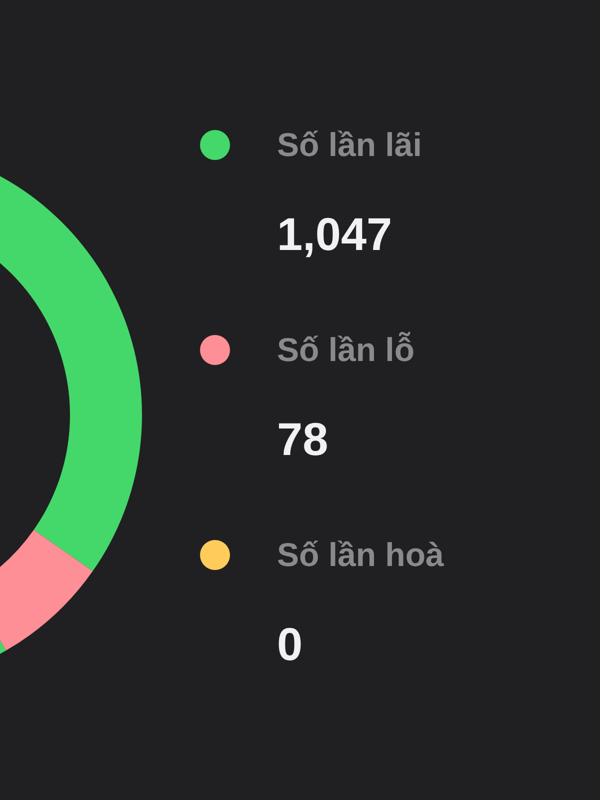  Describe the element at coordinates (360, 554) in the screenshot. I see `legend-label: Số lần hoà` at that location.